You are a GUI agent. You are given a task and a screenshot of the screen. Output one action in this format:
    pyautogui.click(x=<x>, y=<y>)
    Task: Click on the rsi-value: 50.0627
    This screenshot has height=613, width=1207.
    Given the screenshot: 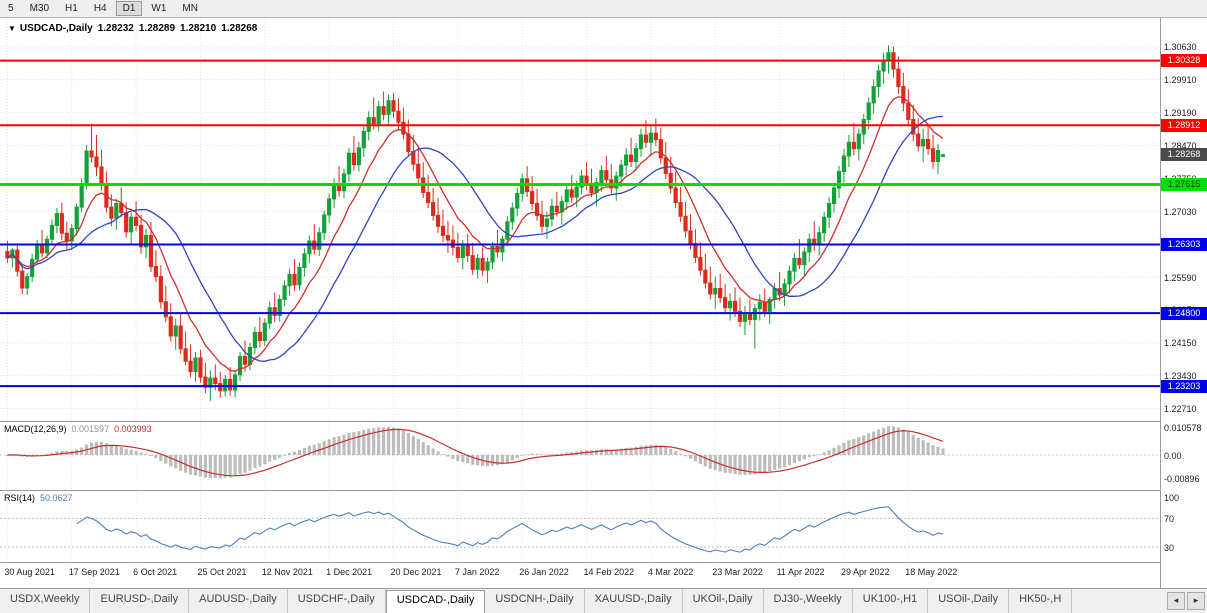 What is the action you would take?
    pyautogui.click(x=56, y=498)
    